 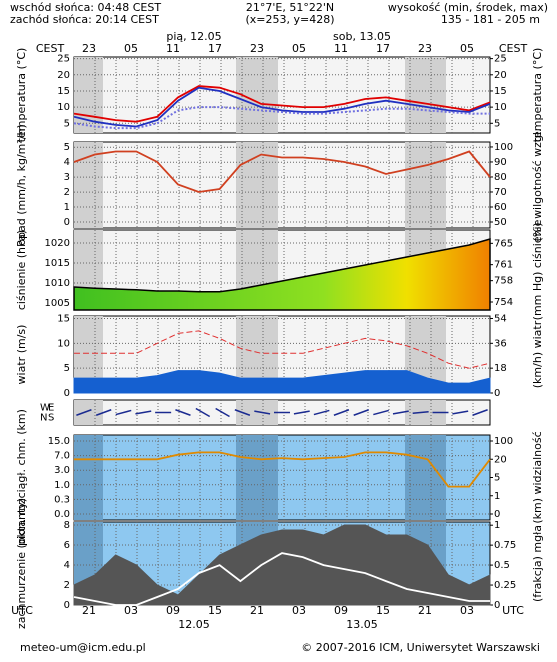 What do you see at coordinates (500, 318) in the screenshot?
I see `y2-tick-label: 54` at bounding box center [500, 318].